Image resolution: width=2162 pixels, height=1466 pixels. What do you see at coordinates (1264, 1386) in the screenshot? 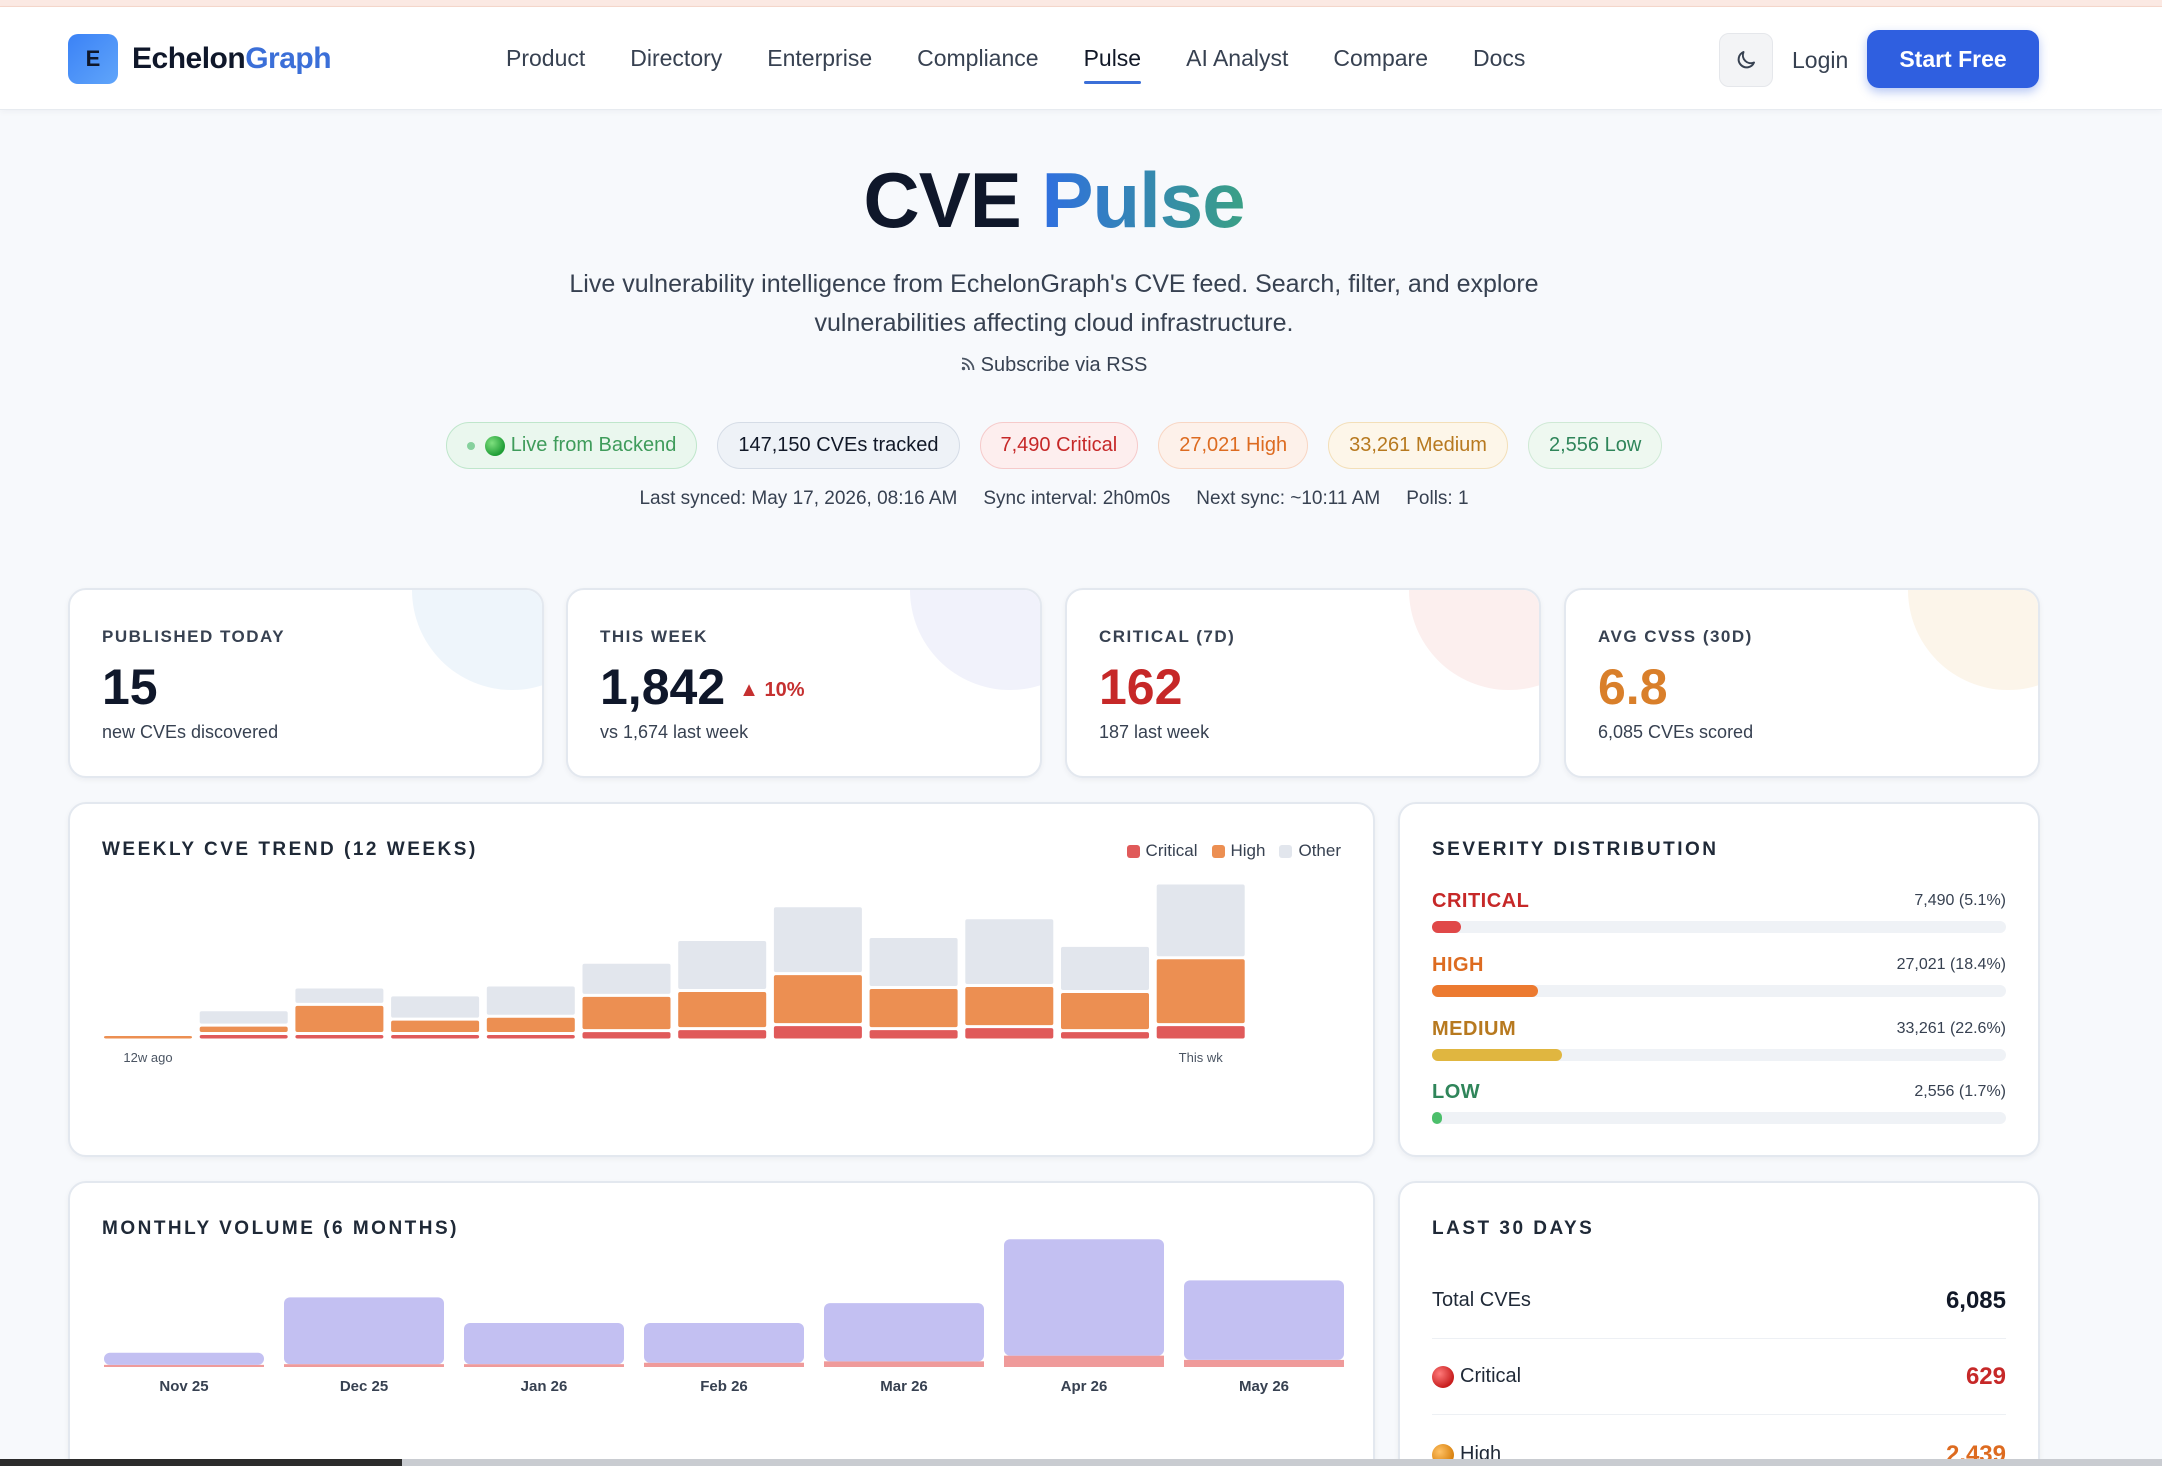
I see `monthly-tick-label: May 26` at bounding box center [1264, 1386].